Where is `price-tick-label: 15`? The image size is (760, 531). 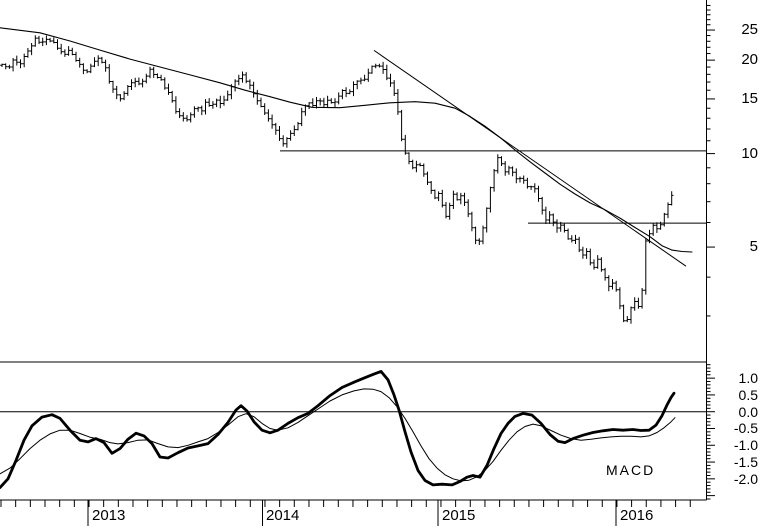
price-tick-label: 15 is located at coordinates (749, 98).